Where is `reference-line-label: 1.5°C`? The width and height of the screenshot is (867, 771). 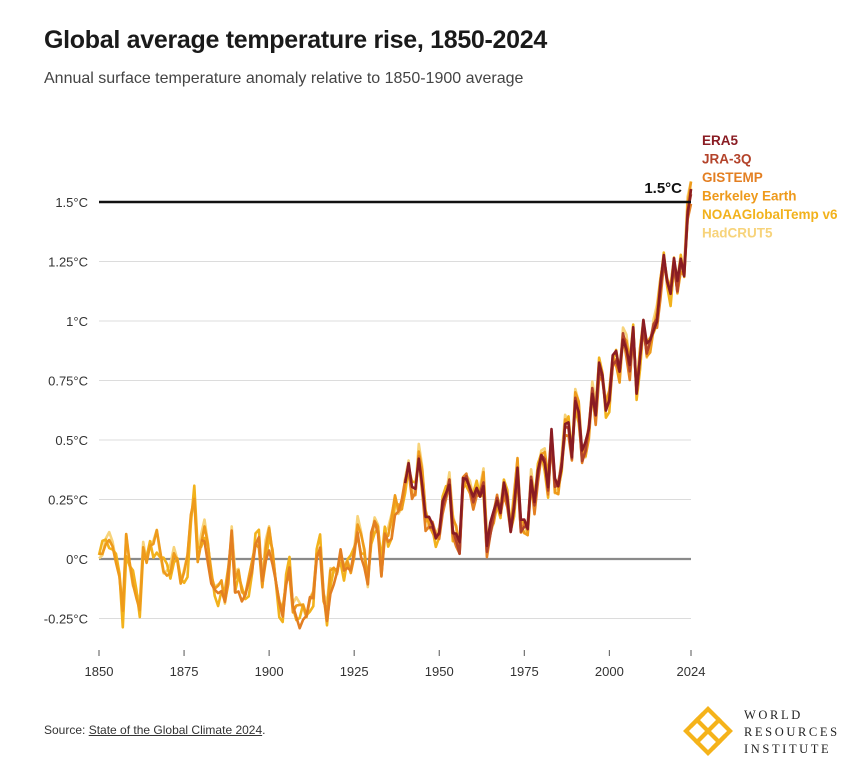
reference-line-label: 1.5°C is located at coordinates (663, 188).